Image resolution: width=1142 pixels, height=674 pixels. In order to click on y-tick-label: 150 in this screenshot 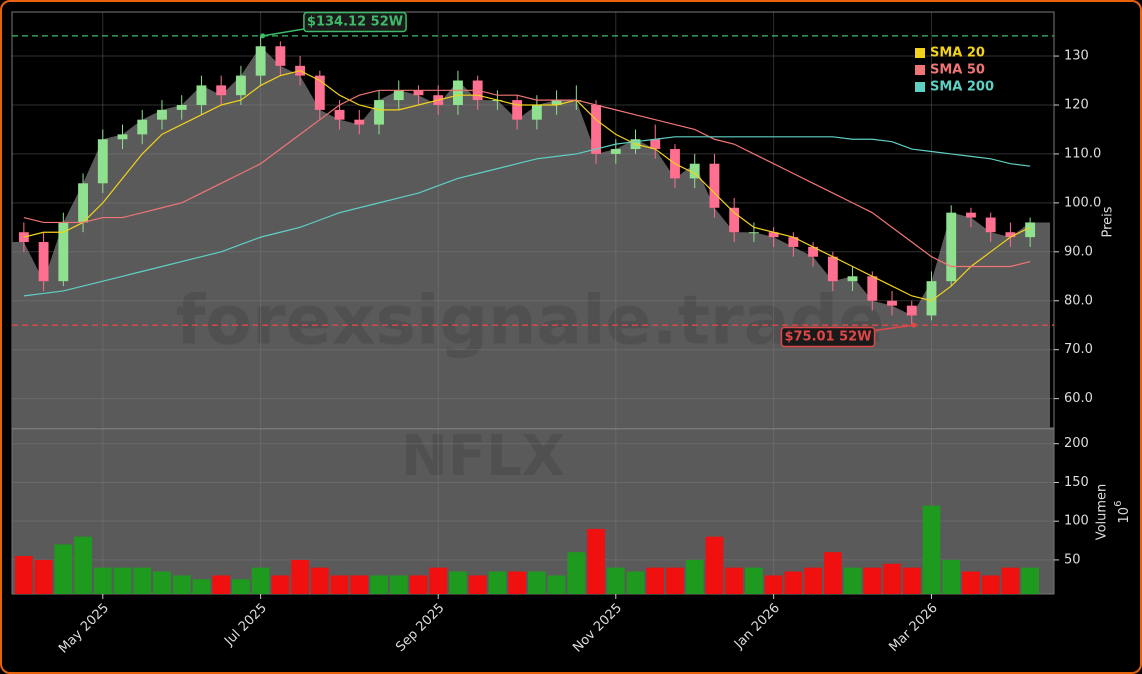, I will do `click(1076, 482)`.